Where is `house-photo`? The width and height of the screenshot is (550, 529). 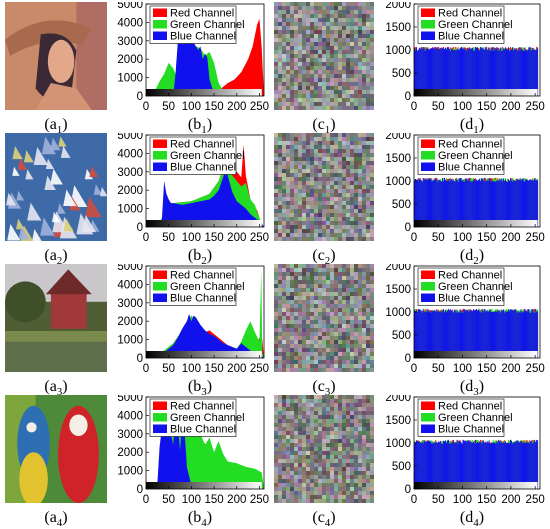
house-photo is located at coordinates (56, 318).